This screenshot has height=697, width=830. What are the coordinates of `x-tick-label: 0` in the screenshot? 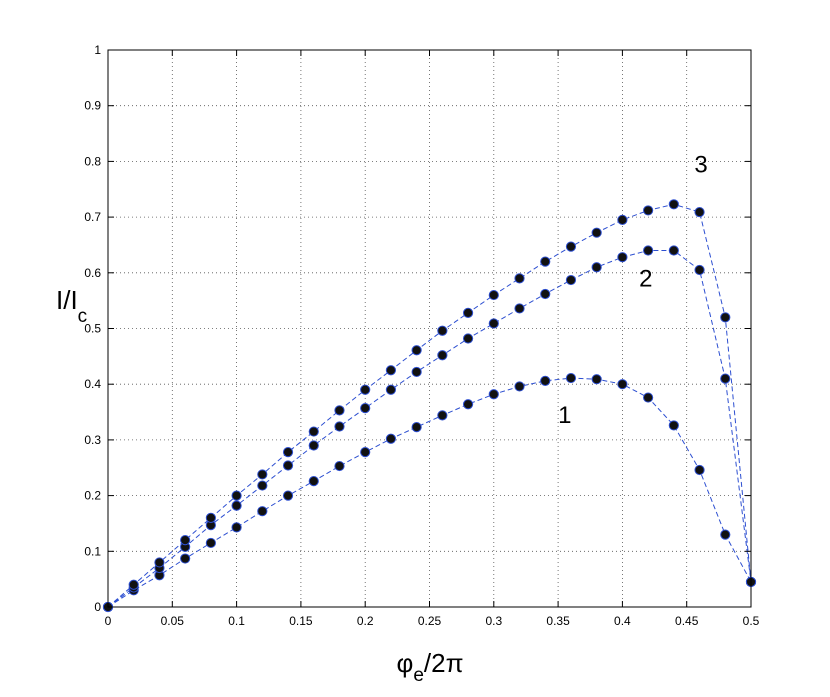 It's located at (108, 621).